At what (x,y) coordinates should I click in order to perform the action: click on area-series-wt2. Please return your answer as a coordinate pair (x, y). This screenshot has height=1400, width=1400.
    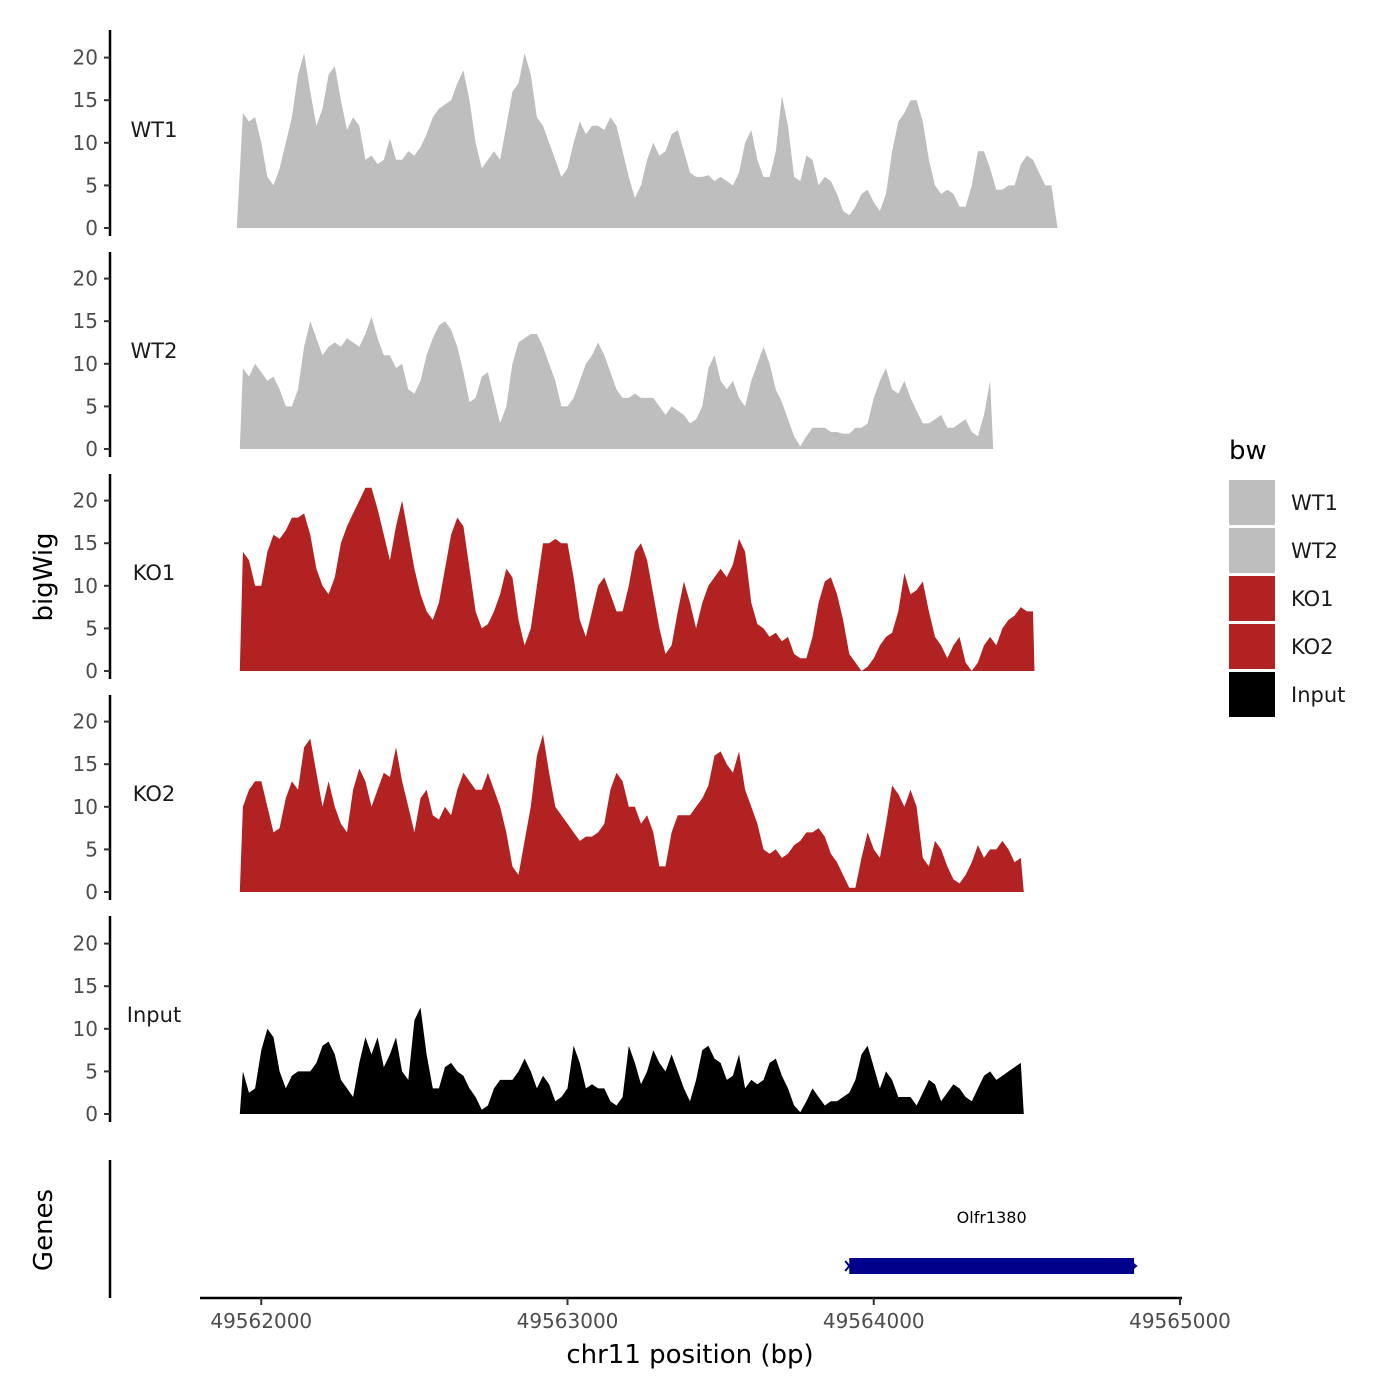
    Looking at the image, I should click on (616, 382).